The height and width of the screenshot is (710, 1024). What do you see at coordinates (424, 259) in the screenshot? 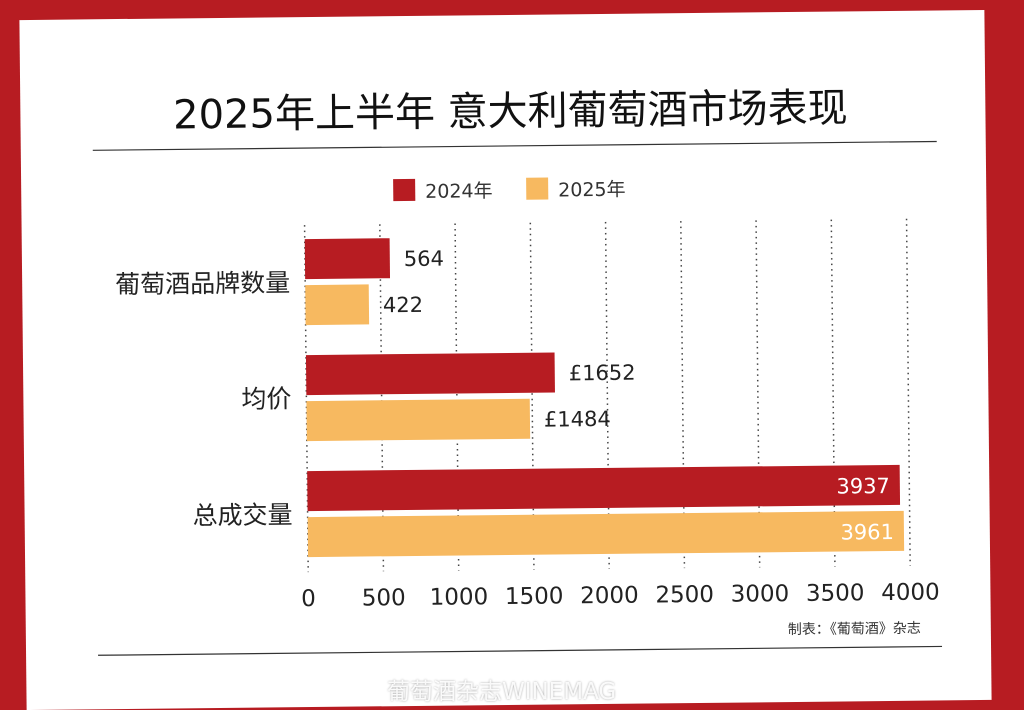
I see `data-label: 564` at bounding box center [424, 259].